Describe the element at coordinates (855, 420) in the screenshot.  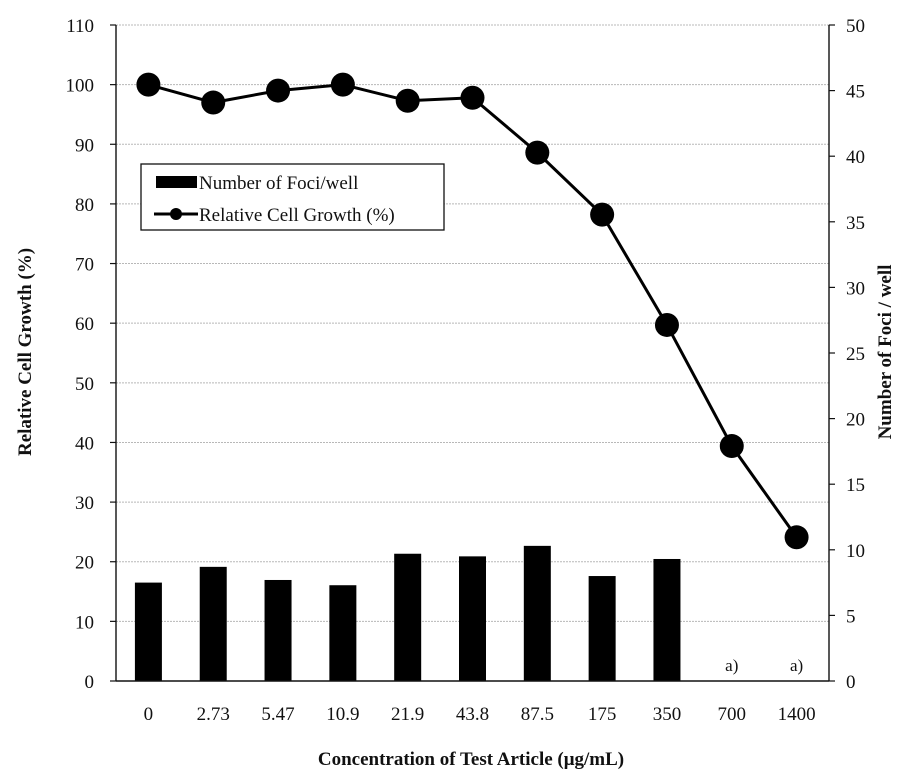
I see `y2-tick-label: 20` at that location.